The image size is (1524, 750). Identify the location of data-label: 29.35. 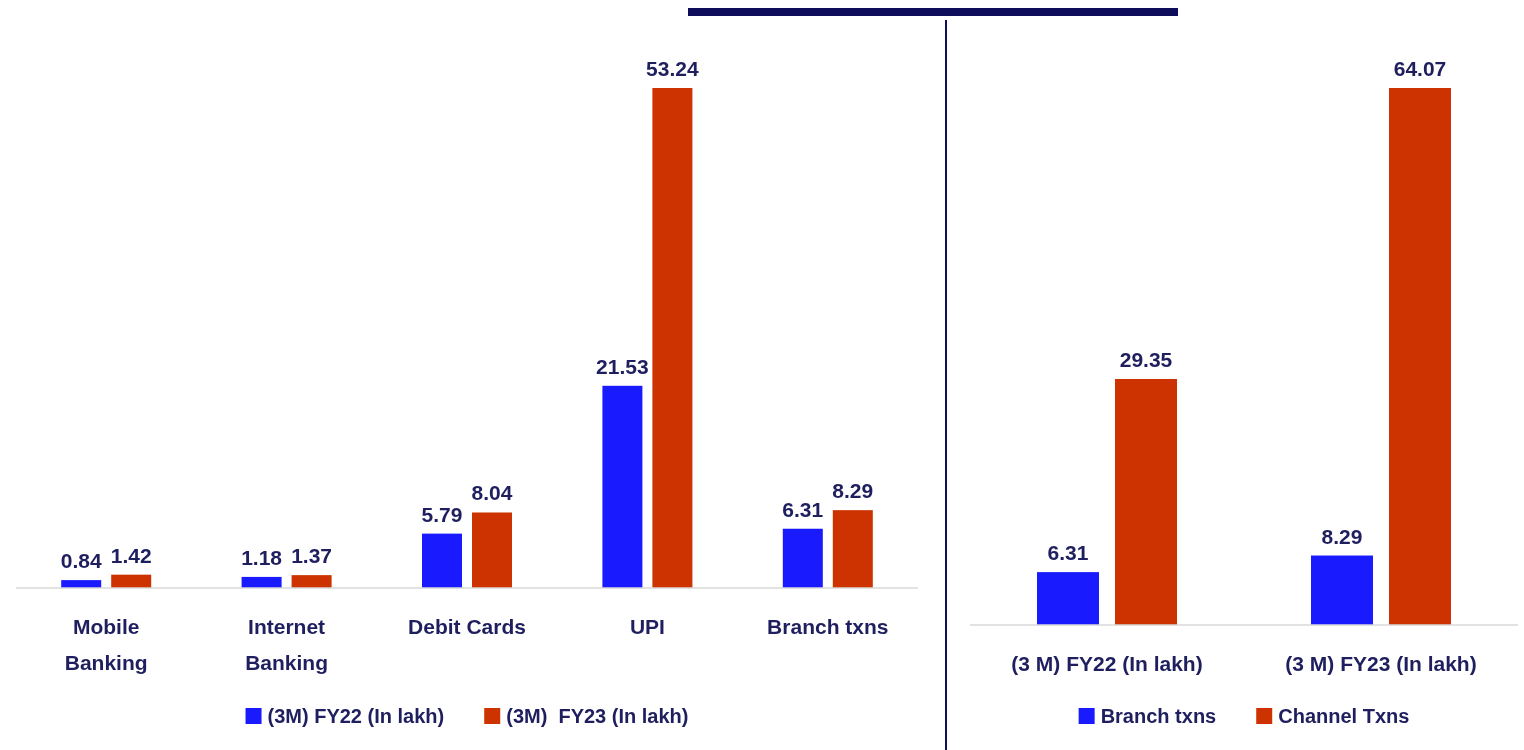
(1146, 359).